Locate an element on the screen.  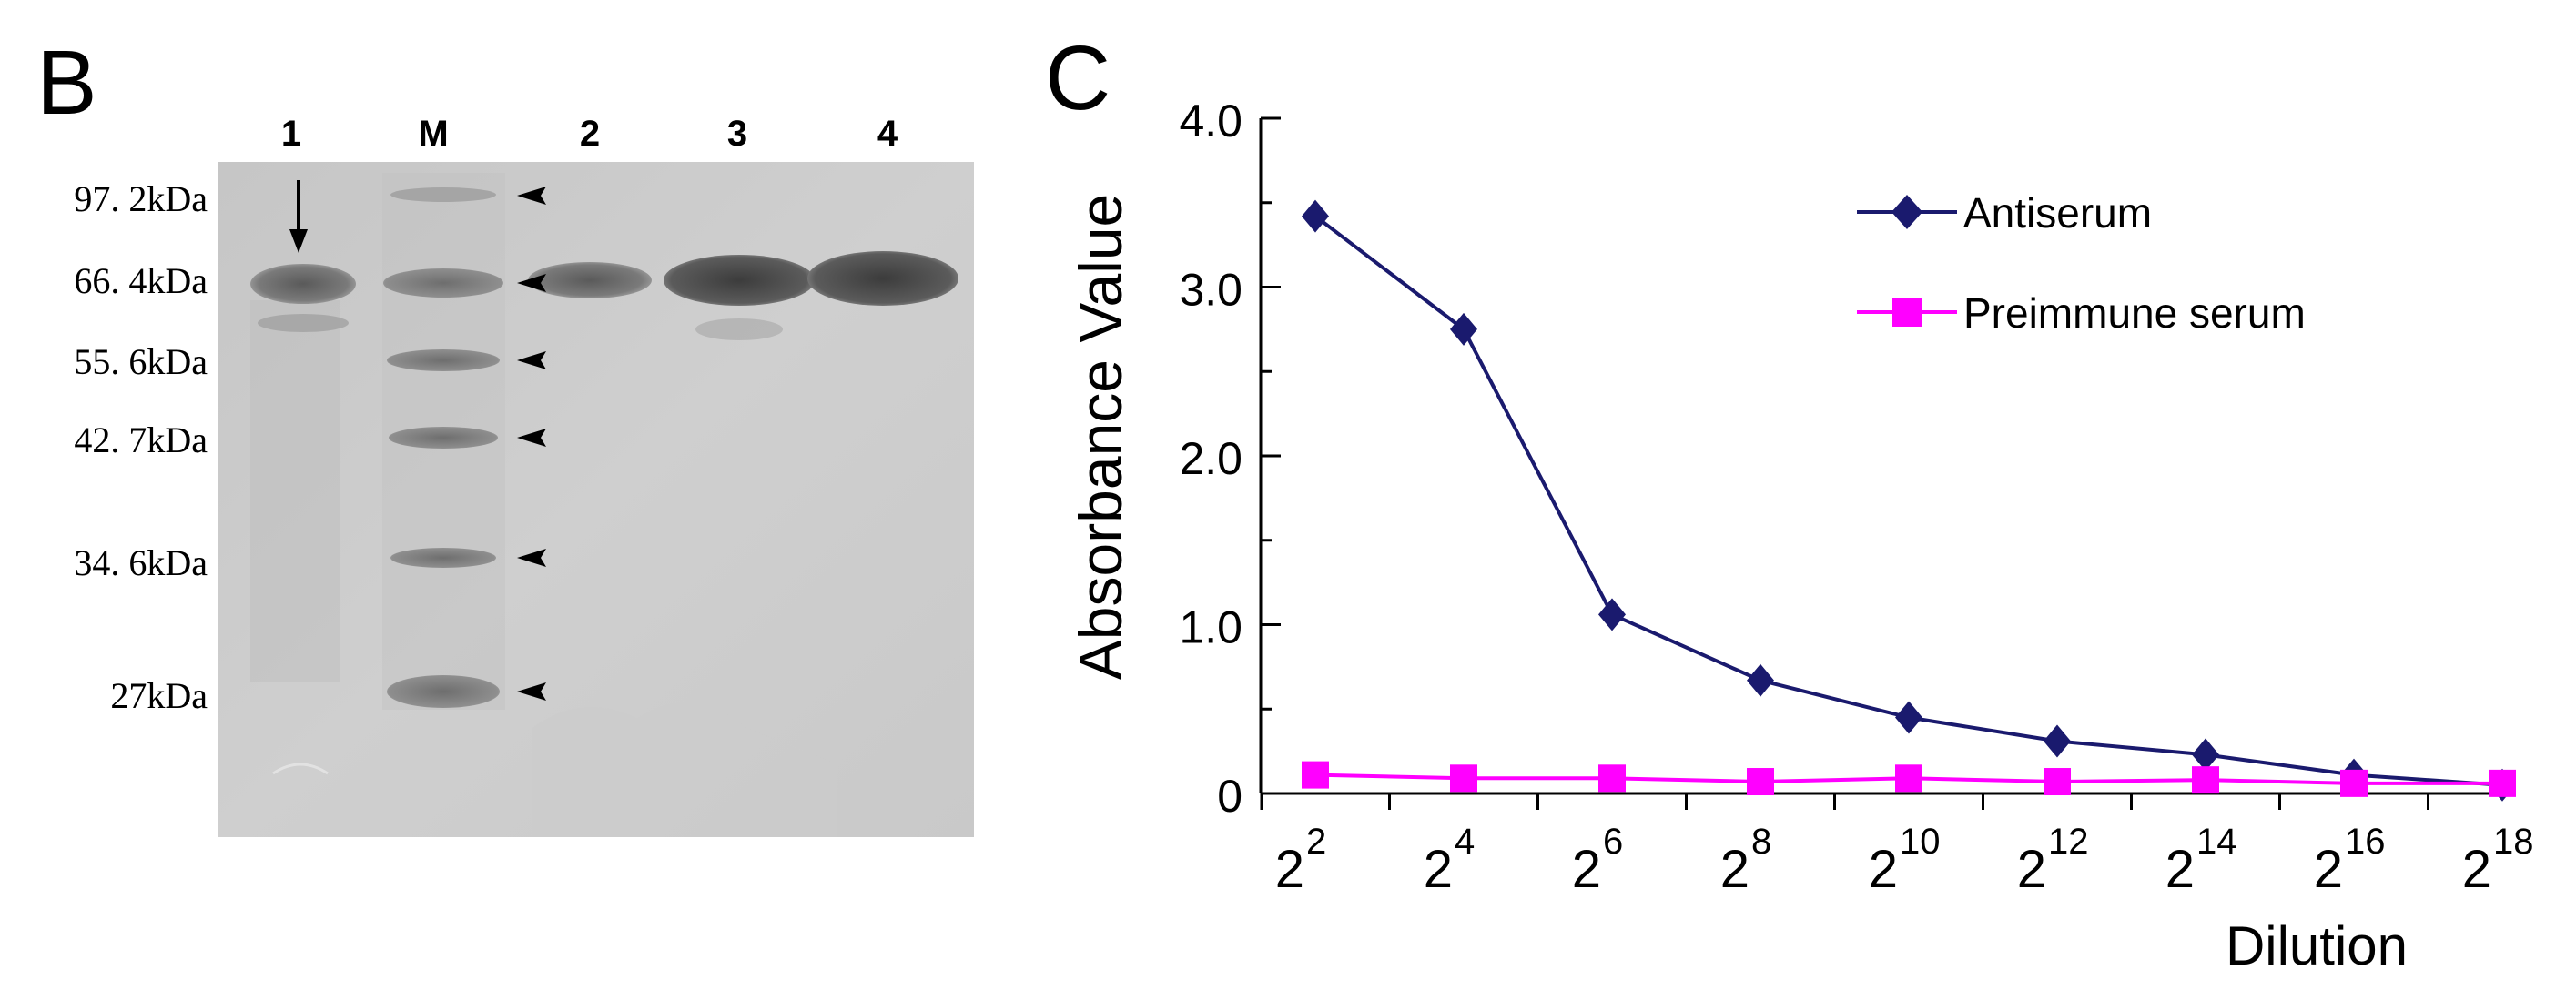
lane-label-m: M is located at coordinates (433, 134).